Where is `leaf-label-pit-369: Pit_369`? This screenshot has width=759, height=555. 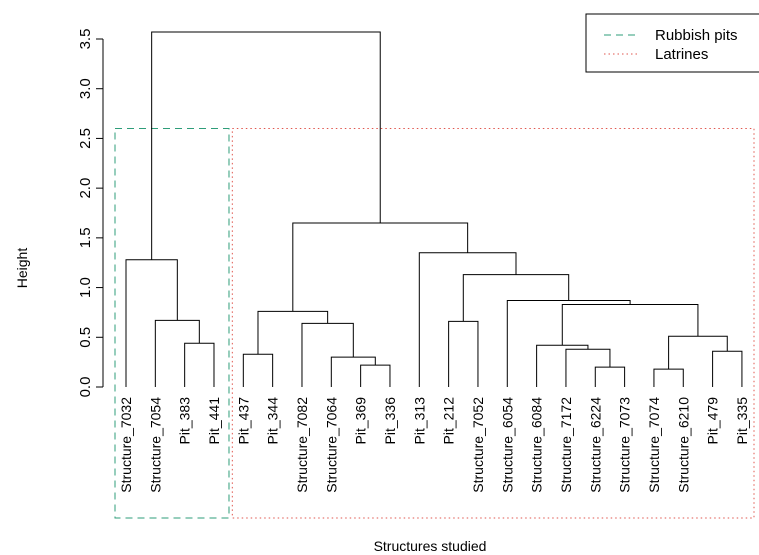
leaf-label-pit-369: Pit_369 is located at coordinates (361, 421).